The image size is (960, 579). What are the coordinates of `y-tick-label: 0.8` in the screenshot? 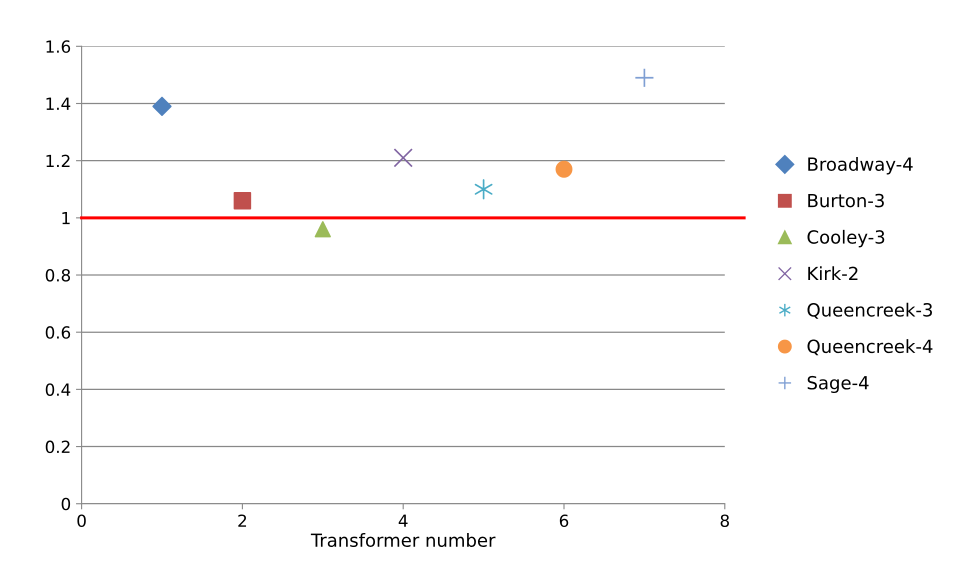 It's located at (58, 275).